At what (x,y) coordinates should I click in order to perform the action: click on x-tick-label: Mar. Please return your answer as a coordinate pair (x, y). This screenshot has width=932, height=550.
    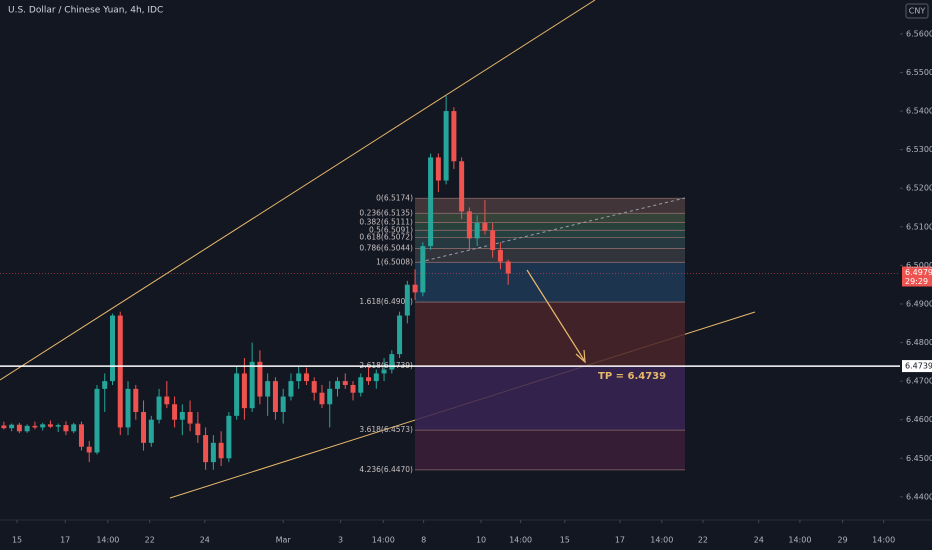
    Looking at the image, I should click on (284, 540).